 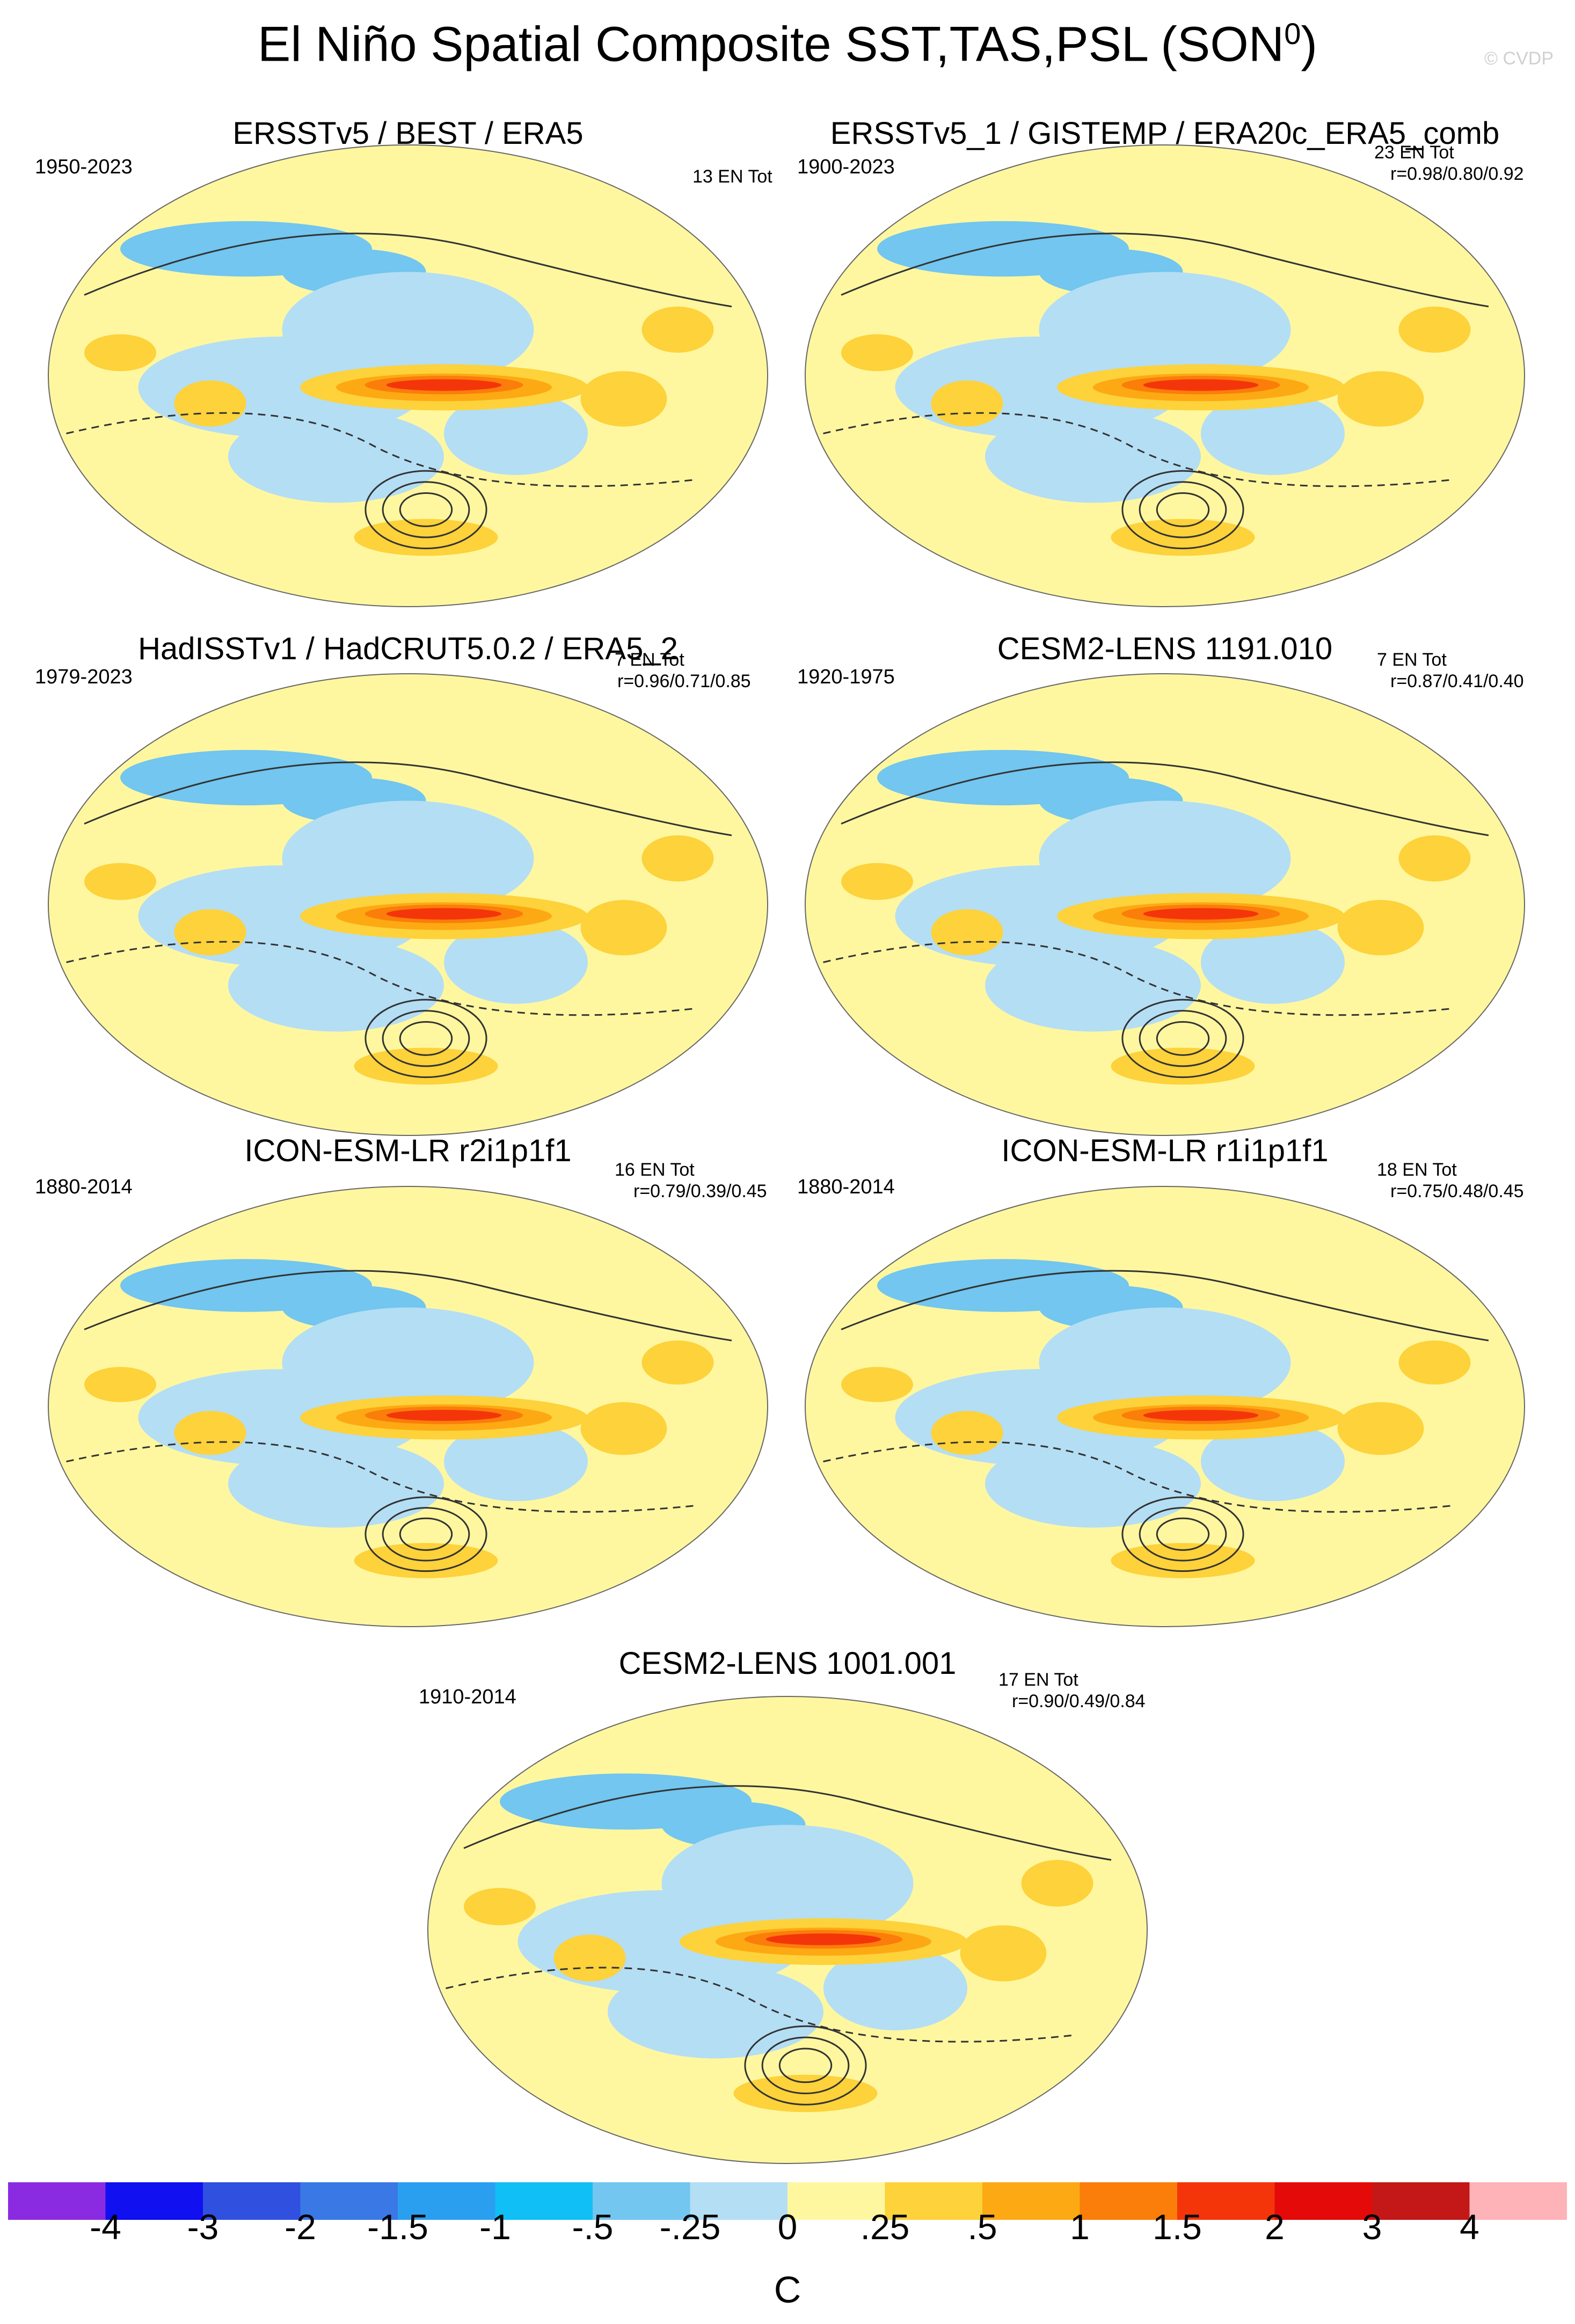 I want to click on panel-1-event-count: 13 EN Tot, so click(x=732, y=176).